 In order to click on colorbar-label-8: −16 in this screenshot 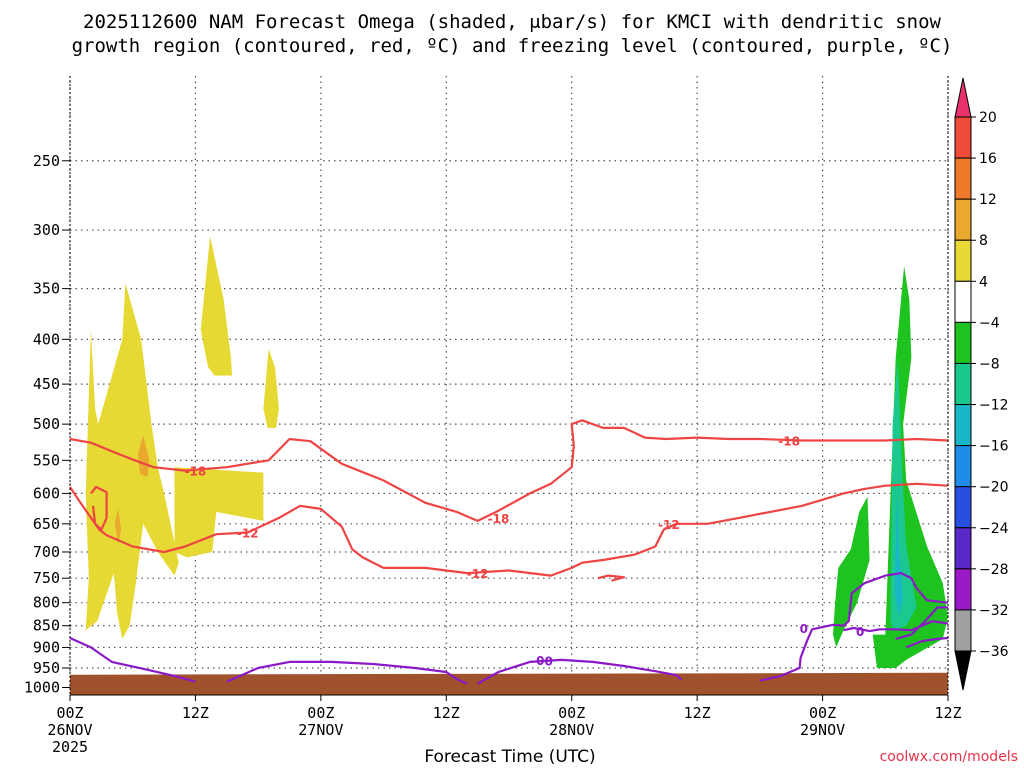, I will do `click(994, 447)`.